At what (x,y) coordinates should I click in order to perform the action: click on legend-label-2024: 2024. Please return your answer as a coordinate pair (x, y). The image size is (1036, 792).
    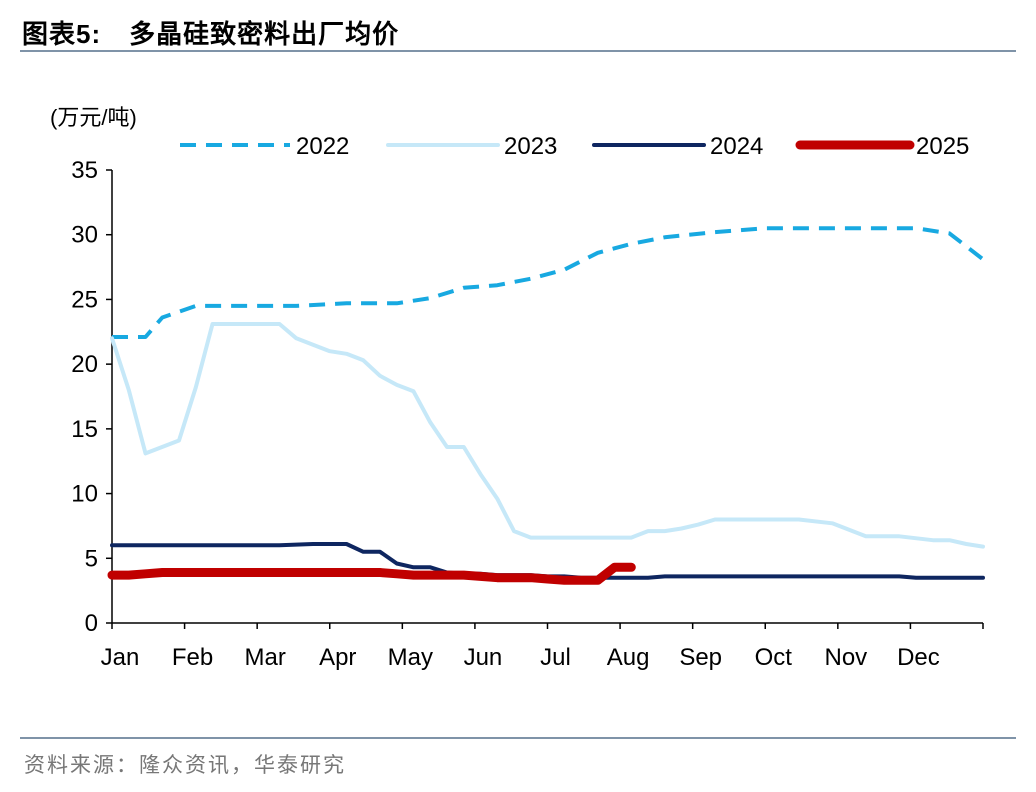
    Looking at the image, I should click on (736, 146).